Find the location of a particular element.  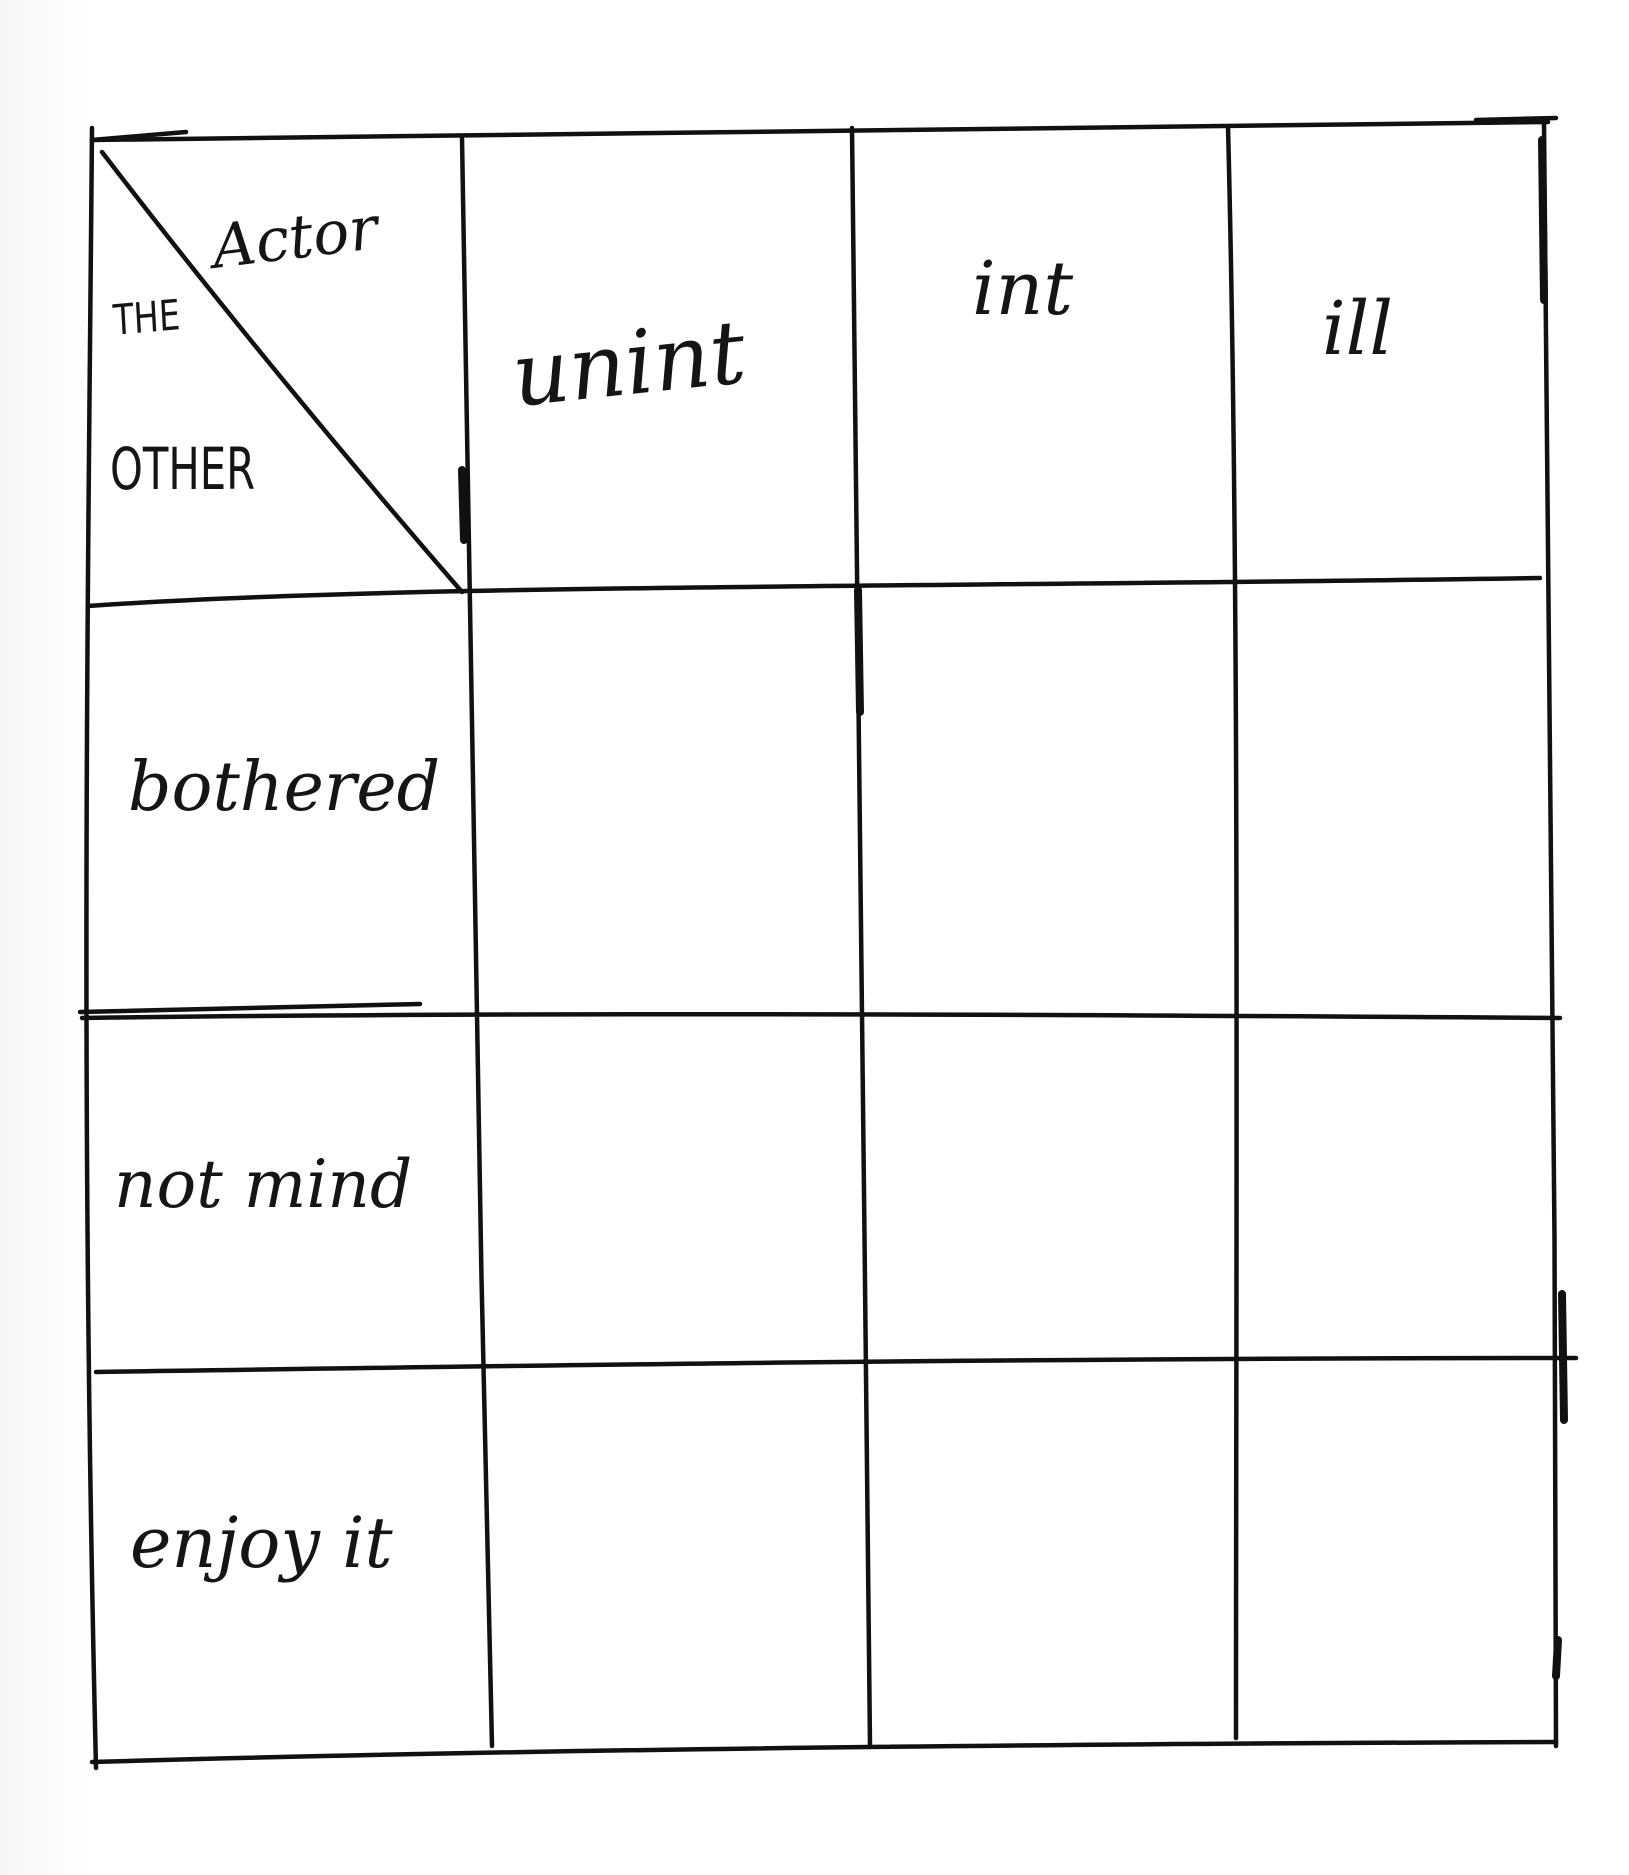

row-header-bothered: bothered is located at coordinates (284, 787).